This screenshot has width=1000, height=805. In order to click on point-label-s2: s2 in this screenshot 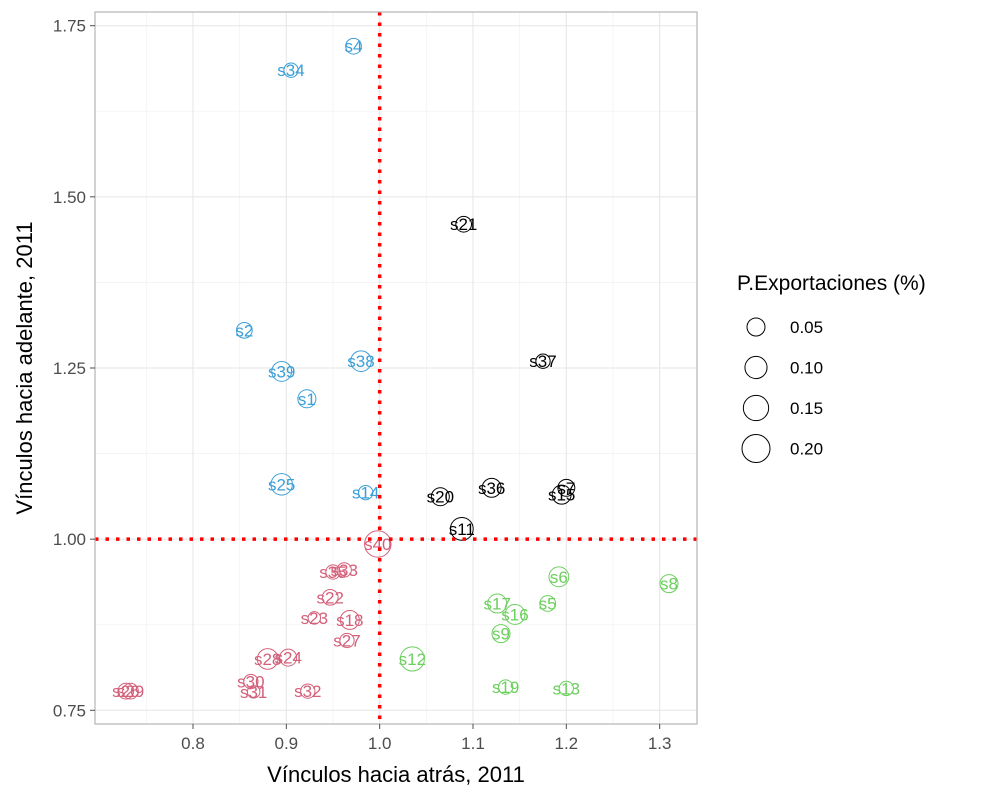, I will do `click(244, 330)`.